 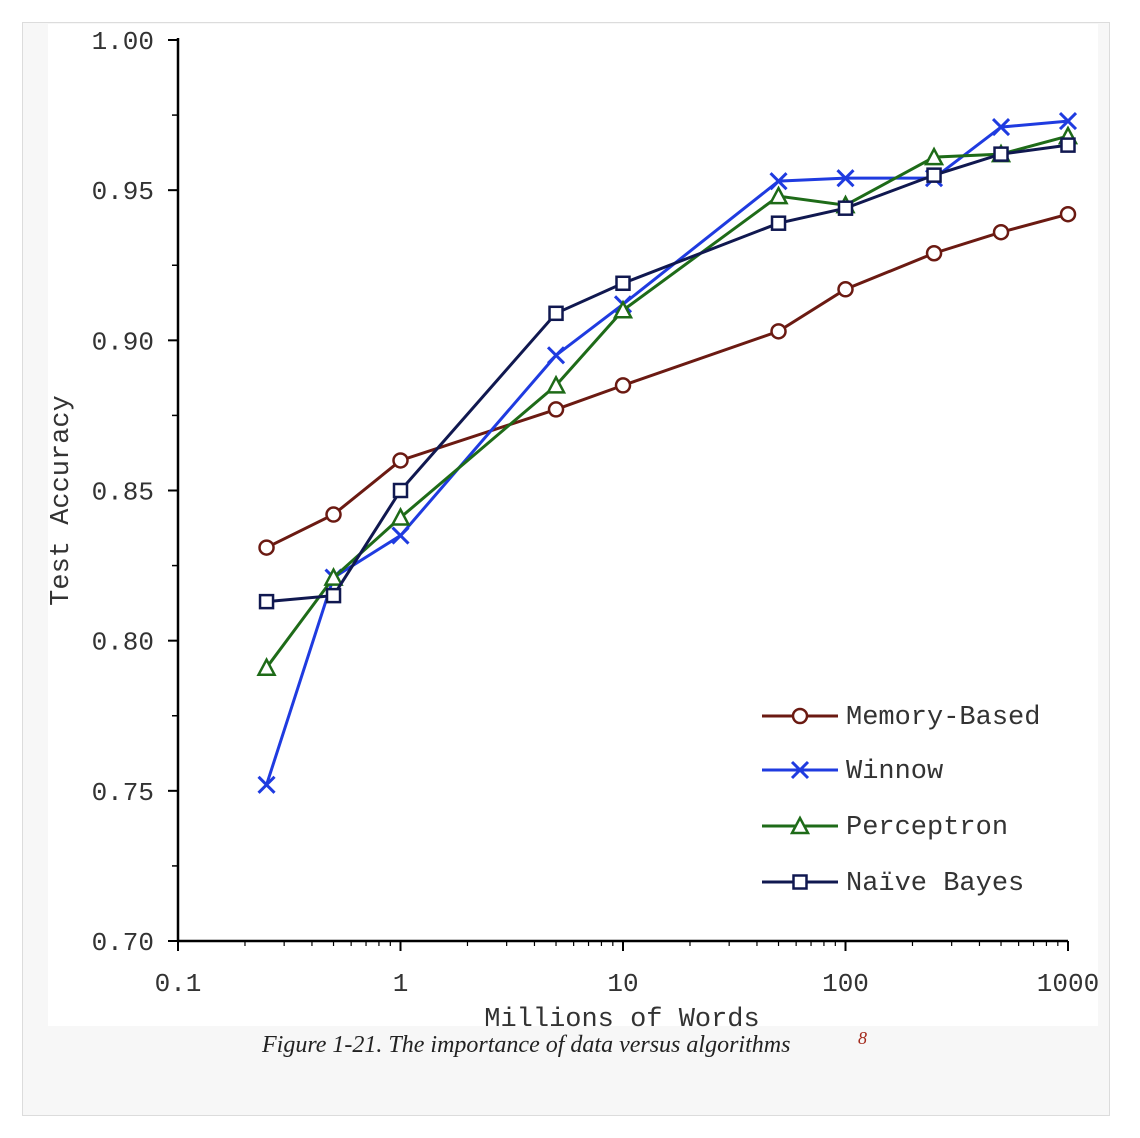 What do you see at coordinates (800, 825) in the screenshot?
I see `legend-marker-triangle` at bounding box center [800, 825].